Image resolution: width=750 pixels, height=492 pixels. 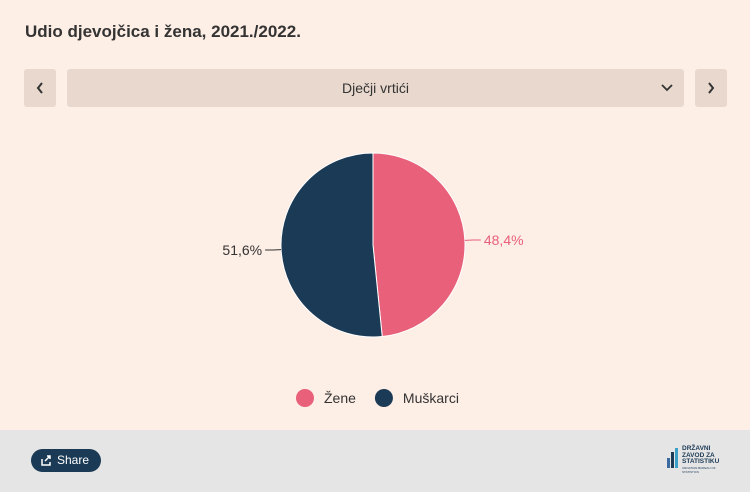 I want to click on data-label: 51,6%, so click(x=242, y=250).